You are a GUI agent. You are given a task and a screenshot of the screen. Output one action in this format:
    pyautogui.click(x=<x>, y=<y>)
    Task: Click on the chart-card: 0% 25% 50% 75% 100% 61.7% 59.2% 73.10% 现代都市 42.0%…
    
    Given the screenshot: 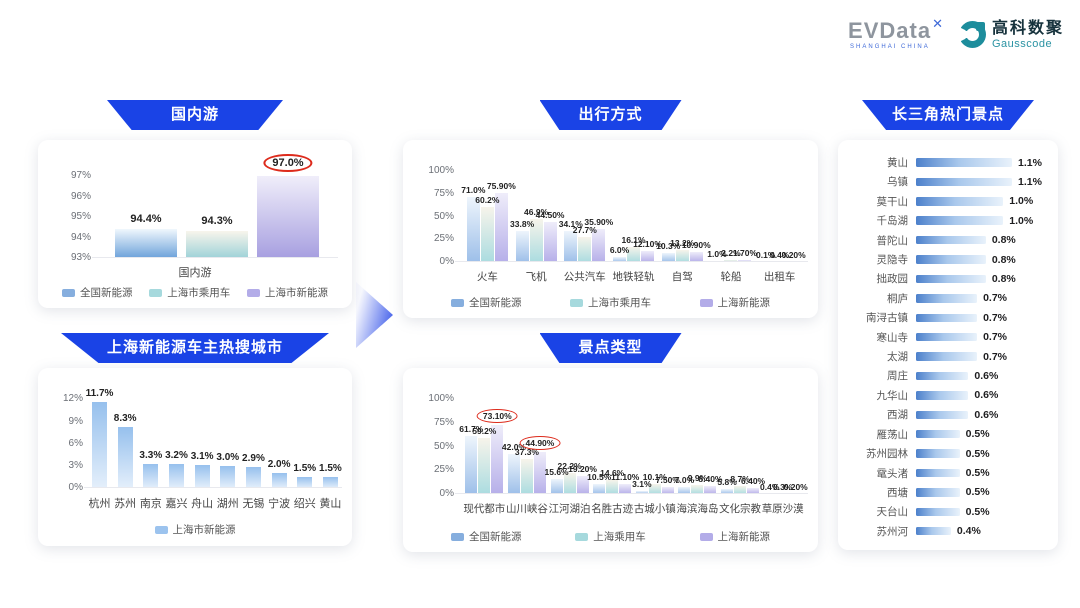 What is the action you would take?
    pyautogui.click(x=610, y=460)
    